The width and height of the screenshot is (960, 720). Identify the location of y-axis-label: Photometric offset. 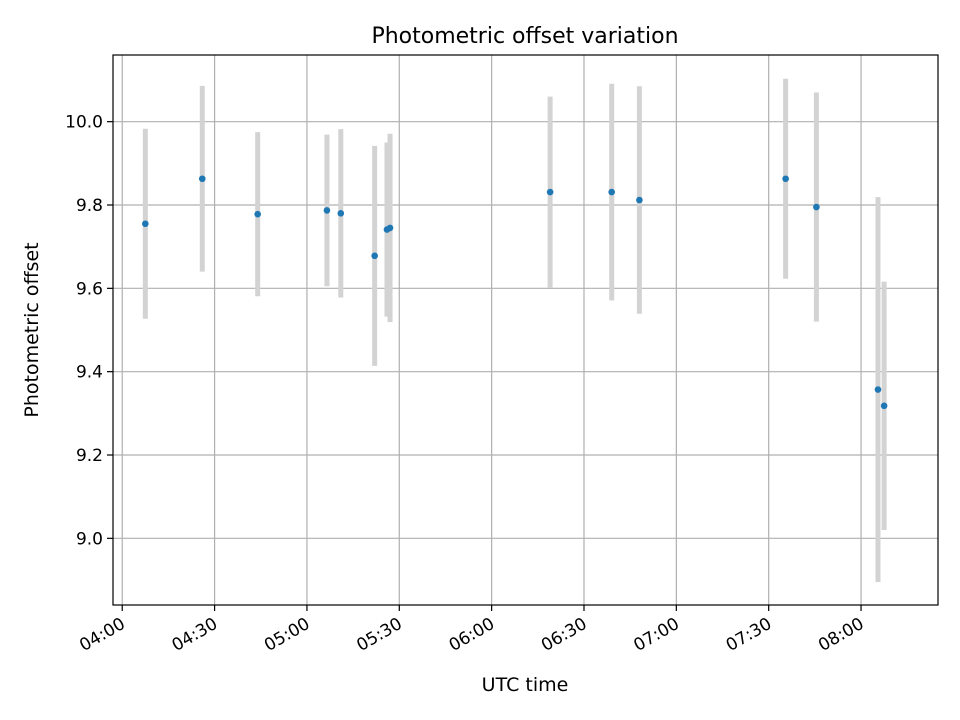
(32, 329).